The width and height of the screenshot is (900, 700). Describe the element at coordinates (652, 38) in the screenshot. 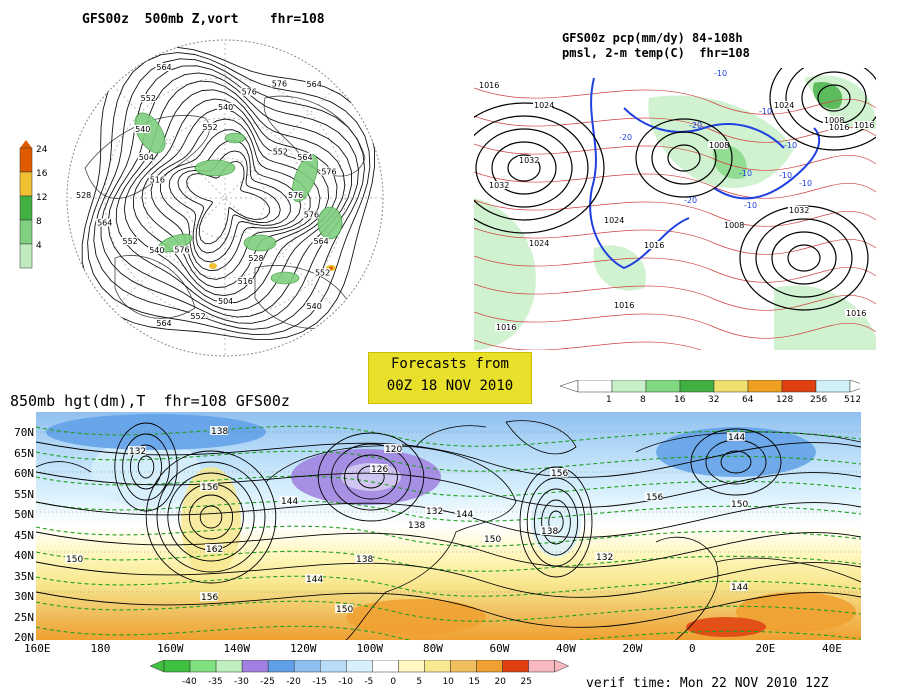

I see `precip-title-line1: GFS00z pcp(mm/dy) 84-108h` at that location.